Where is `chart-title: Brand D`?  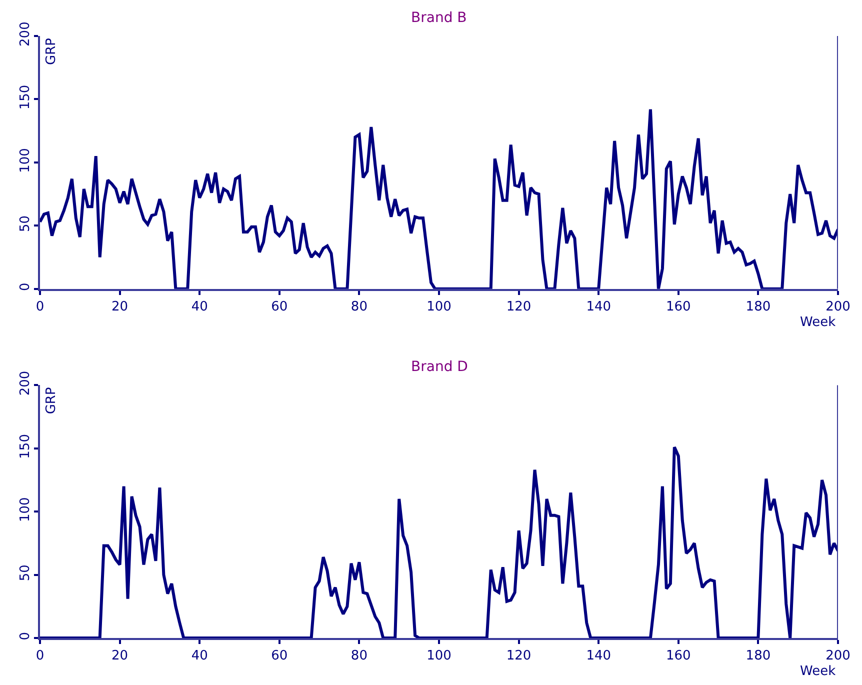 chart-title: Brand D is located at coordinates (439, 367).